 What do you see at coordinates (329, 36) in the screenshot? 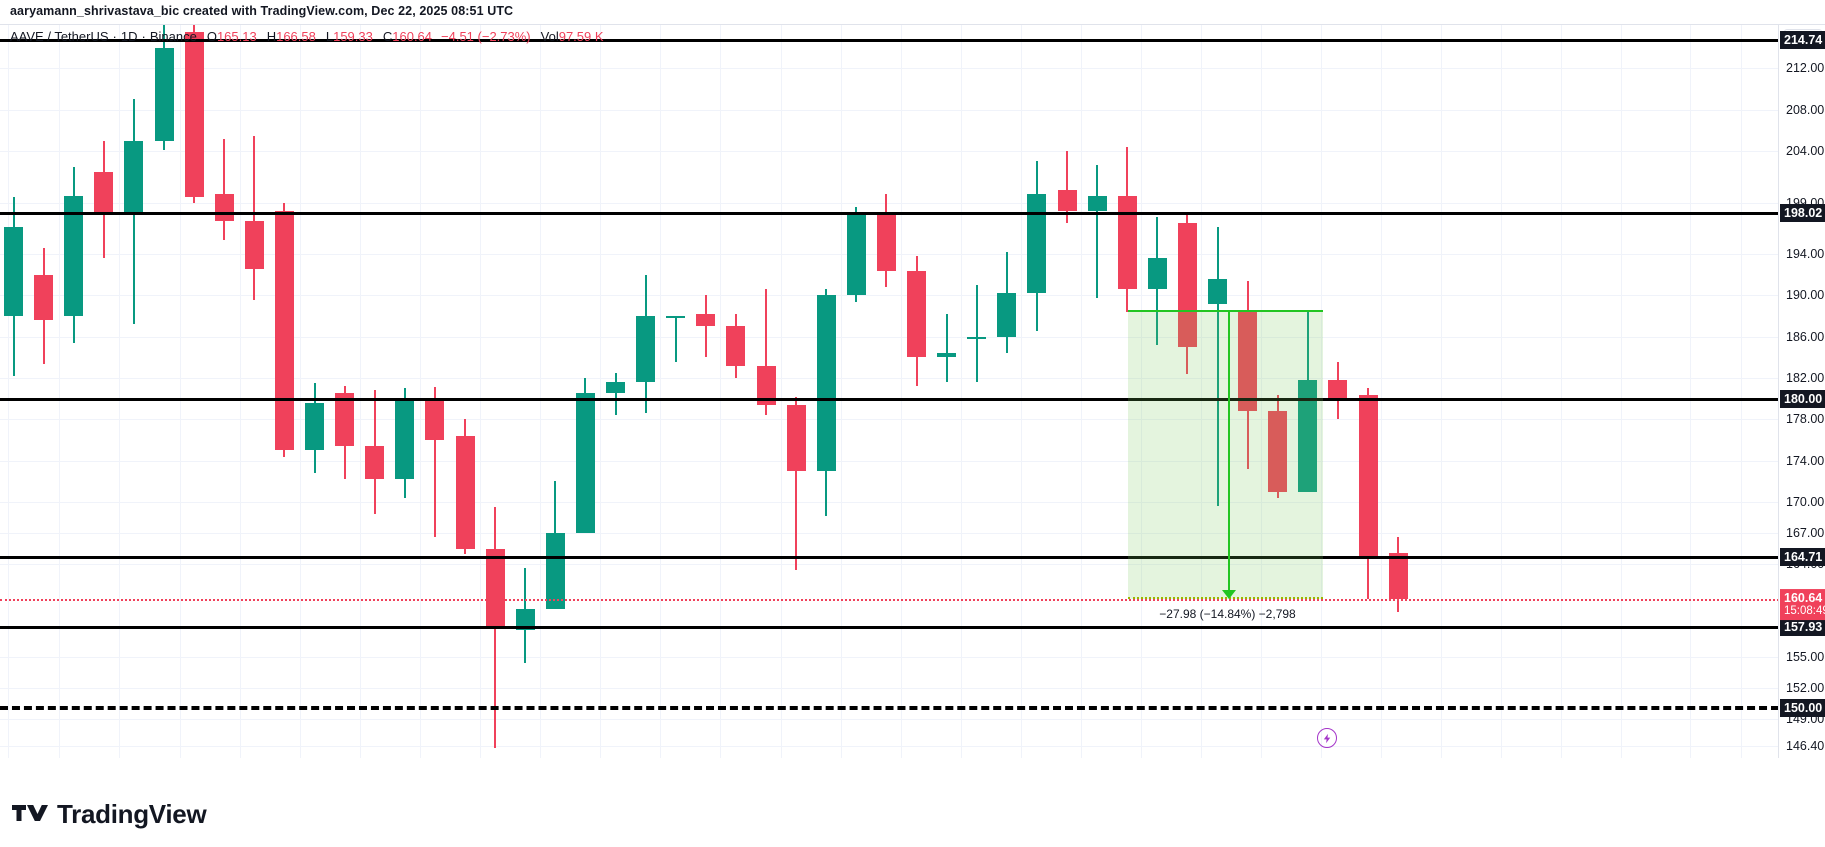
I see `legend-low-key: L` at bounding box center [329, 36].